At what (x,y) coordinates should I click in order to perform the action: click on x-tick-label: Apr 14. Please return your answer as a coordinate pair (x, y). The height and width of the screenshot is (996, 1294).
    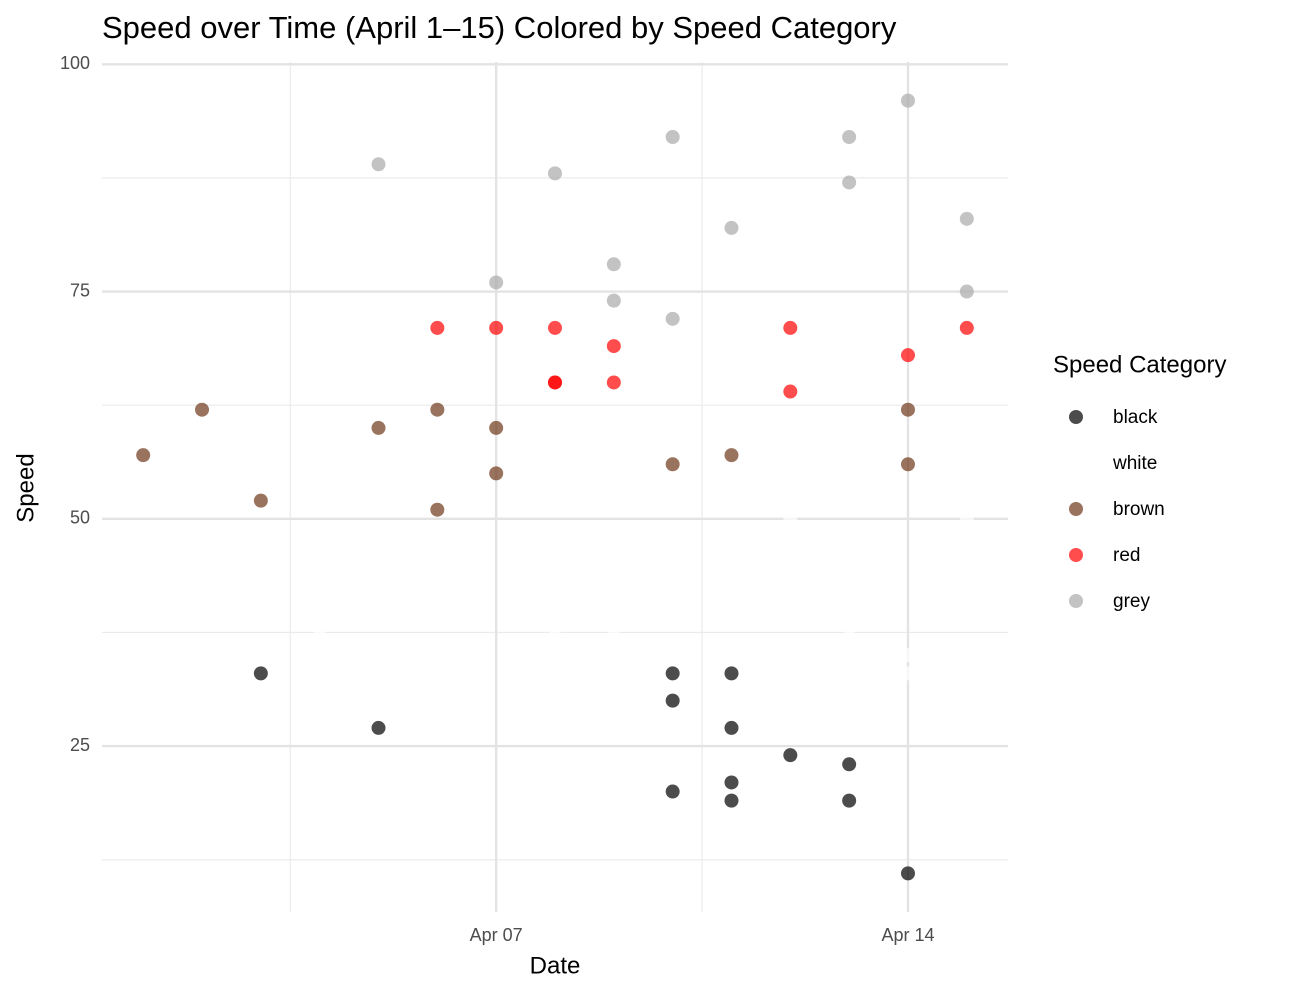
    Looking at the image, I should click on (907, 935).